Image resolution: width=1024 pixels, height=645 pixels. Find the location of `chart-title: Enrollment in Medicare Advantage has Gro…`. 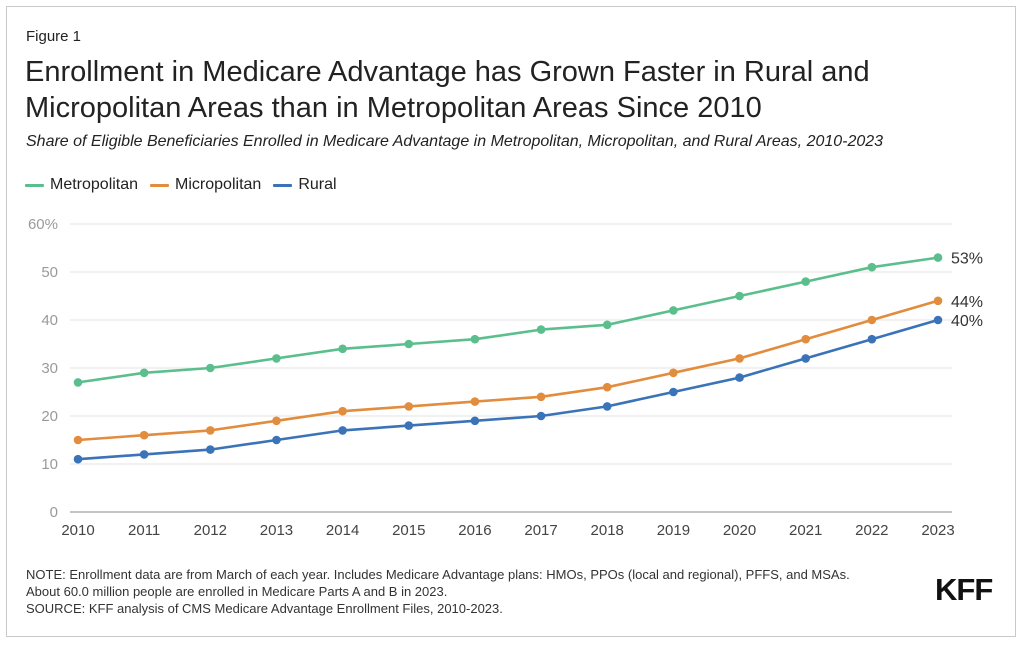

chart-title: Enrollment in Medicare Advantage has Gro… is located at coordinates (505, 90).